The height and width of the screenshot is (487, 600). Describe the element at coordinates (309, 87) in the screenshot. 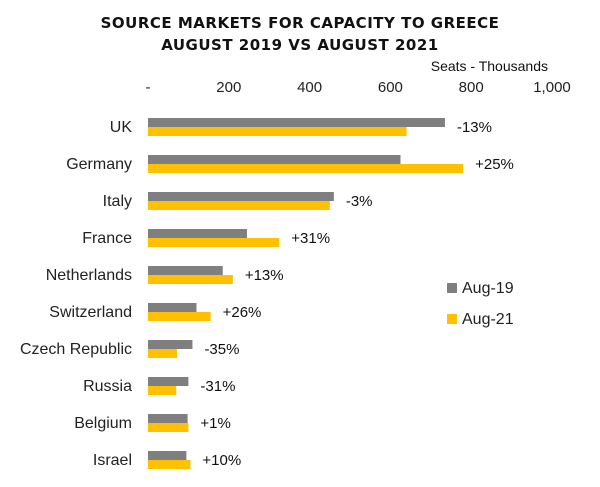

I see `x-tick-label: 400` at that location.